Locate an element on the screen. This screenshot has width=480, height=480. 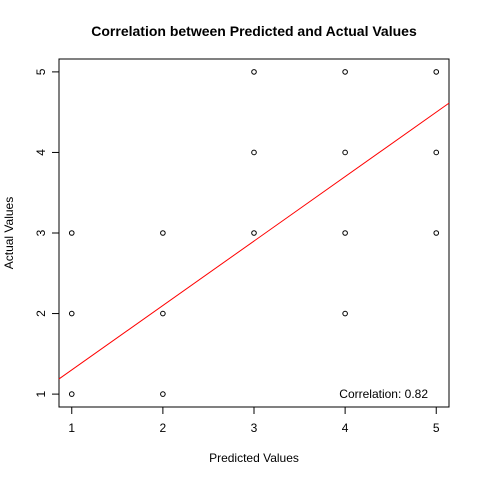
y-axis: 1 2 3 4 5 is located at coordinates (46, 232).